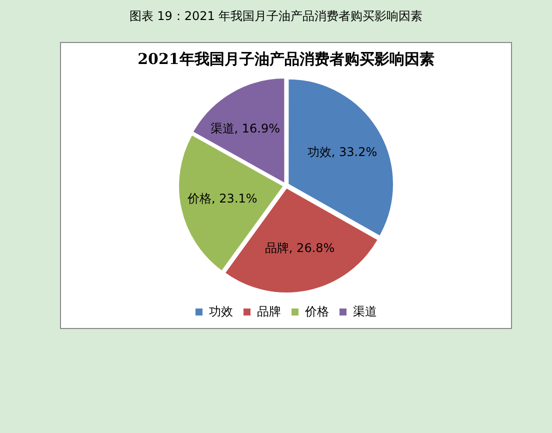  Describe the element at coordinates (342, 151) in the screenshot. I see `data-label: 功效, 33.2%` at that location.